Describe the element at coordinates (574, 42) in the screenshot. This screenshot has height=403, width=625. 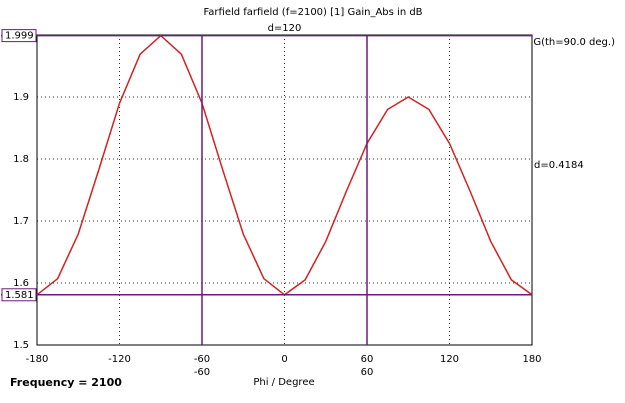
I see `legend-entry: G(th=90.0 deg.)` at that location.